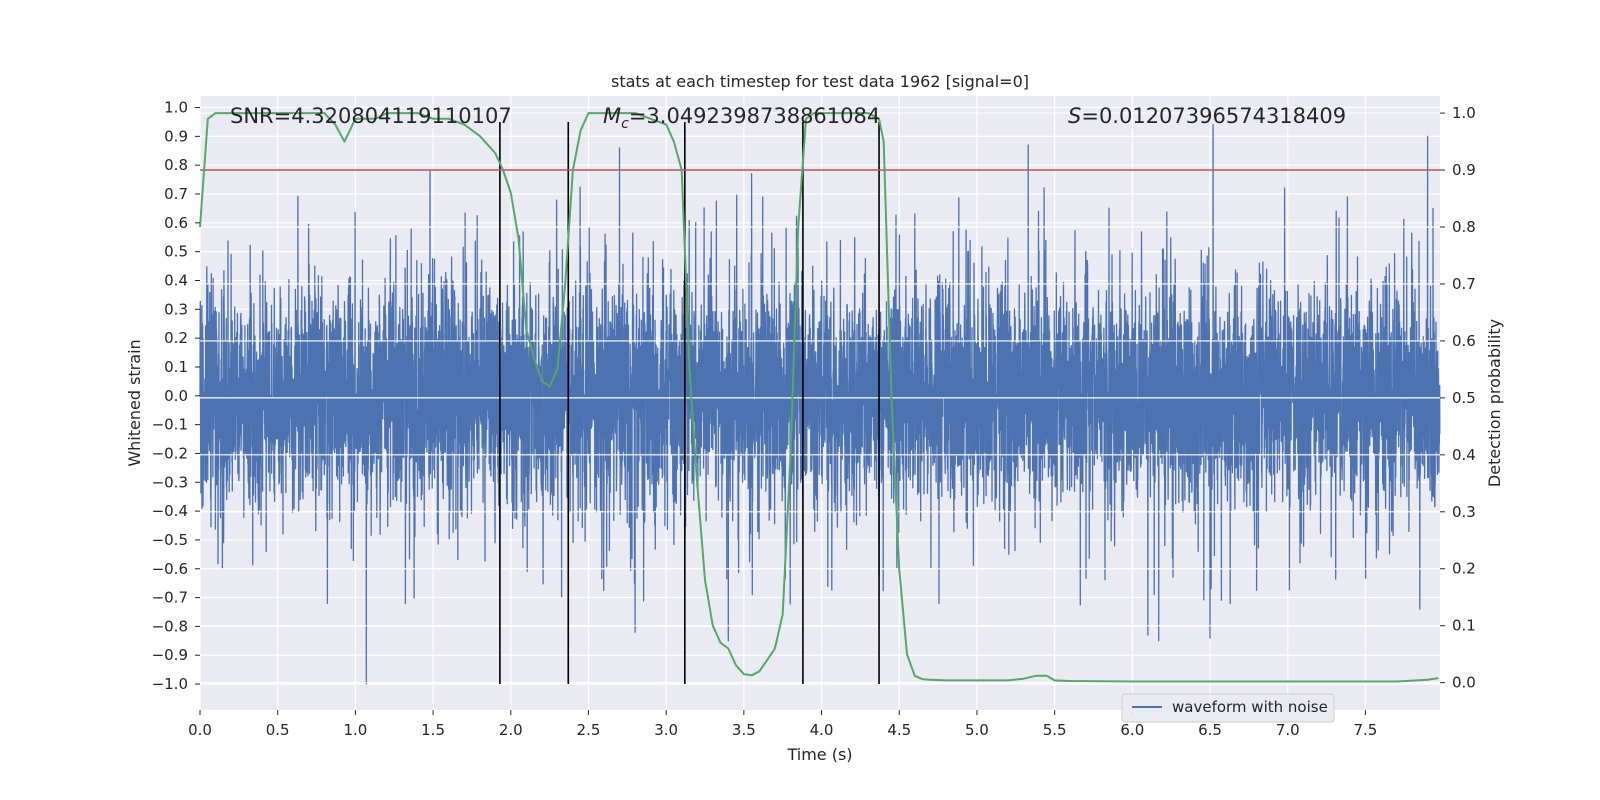 This screenshot has width=1600, height=800. What do you see at coordinates (1288, 730) in the screenshot?
I see `x-tick-label: 7.0` at bounding box center [1288, 730].